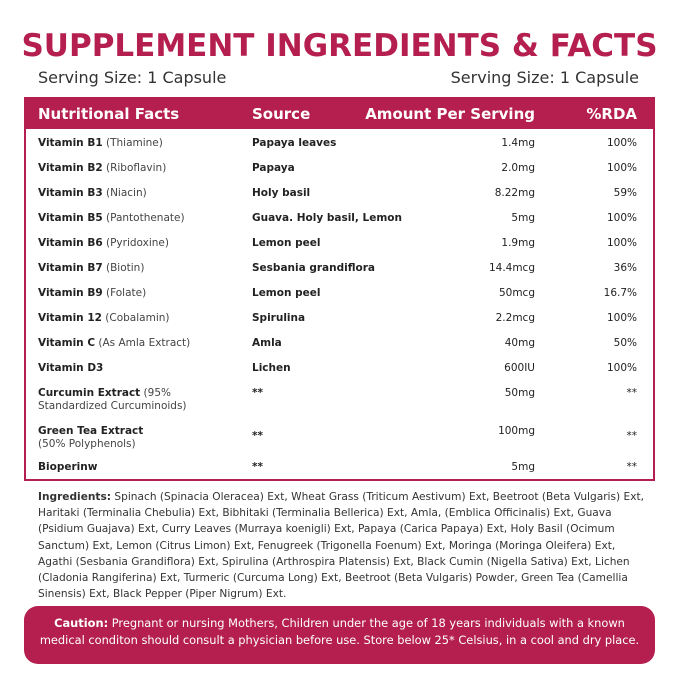 The height and width of the screenshot is (679, 679). Describe the element at coordinates (281, 114) in the screenshot. I see `header-source: Source` at that location.